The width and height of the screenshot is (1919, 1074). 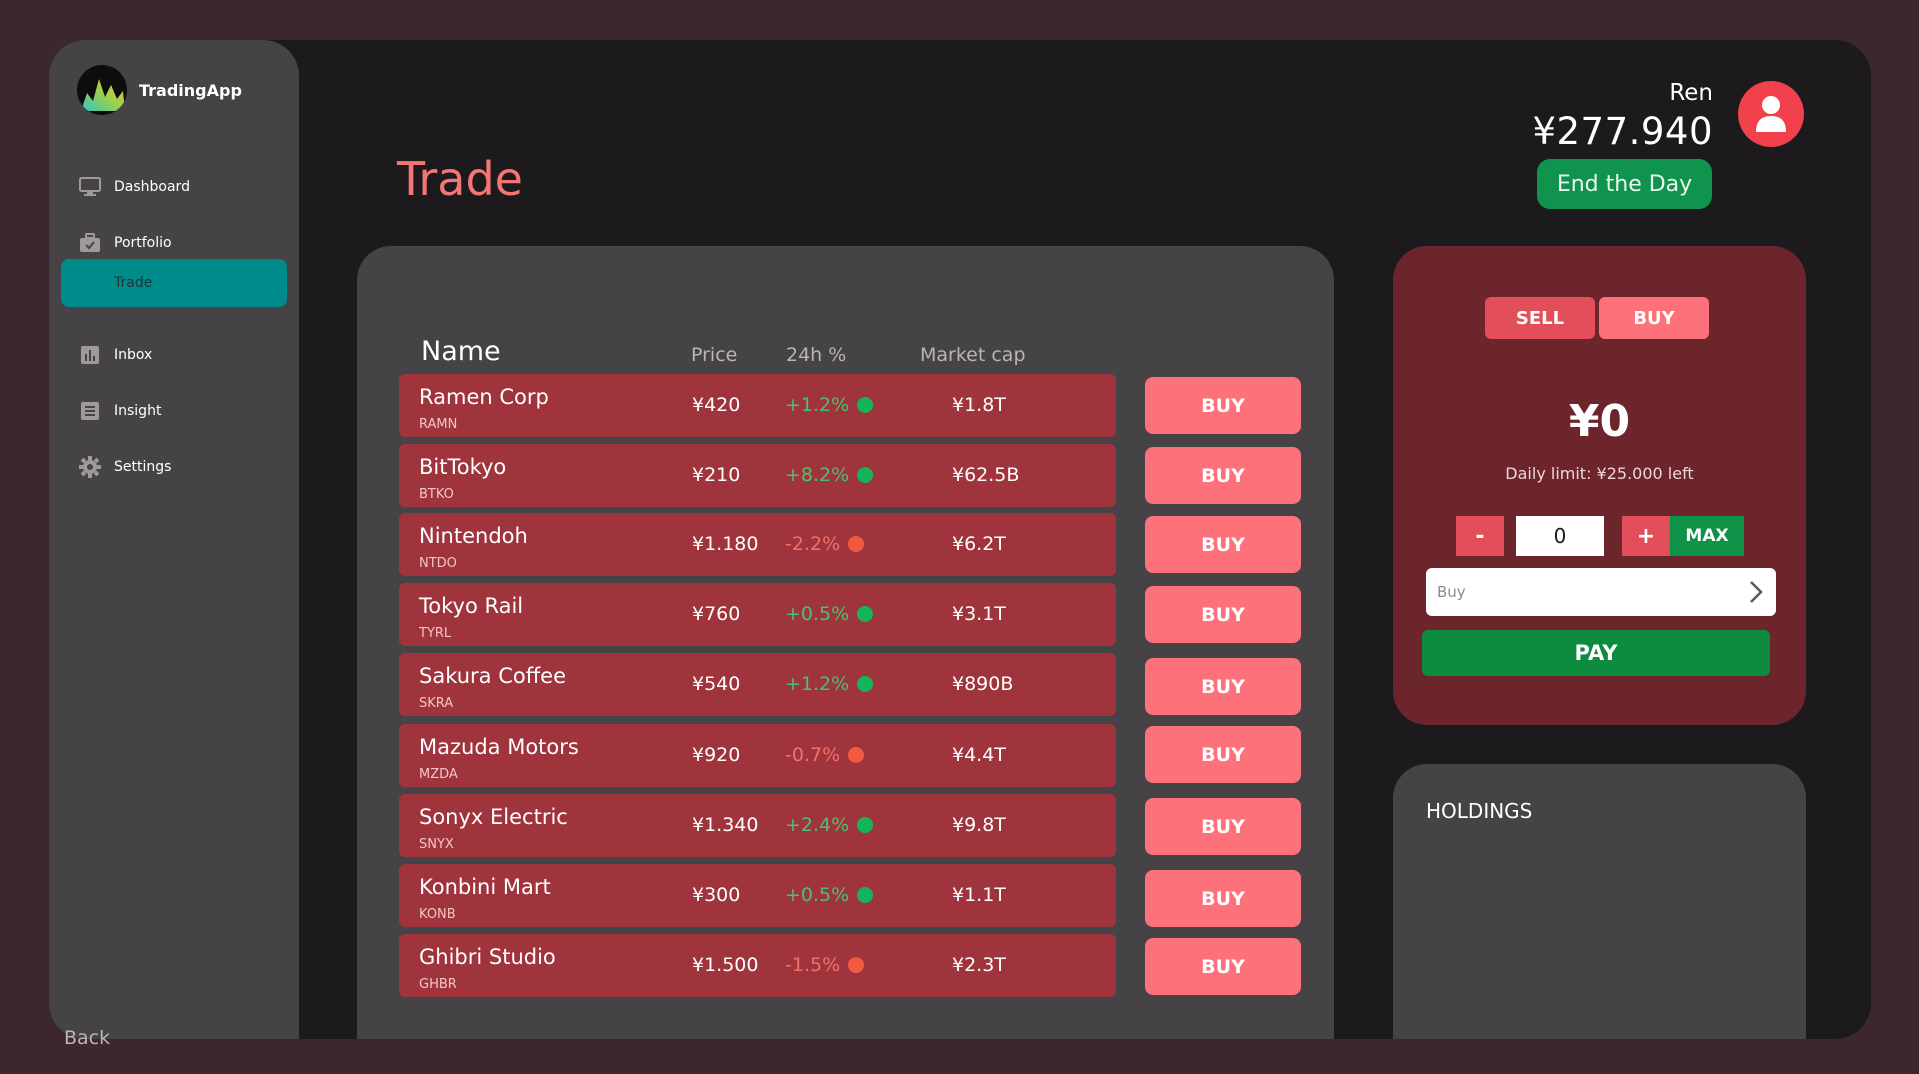 I want to click on stock-price: ¥210, so click(x=716, y=475).